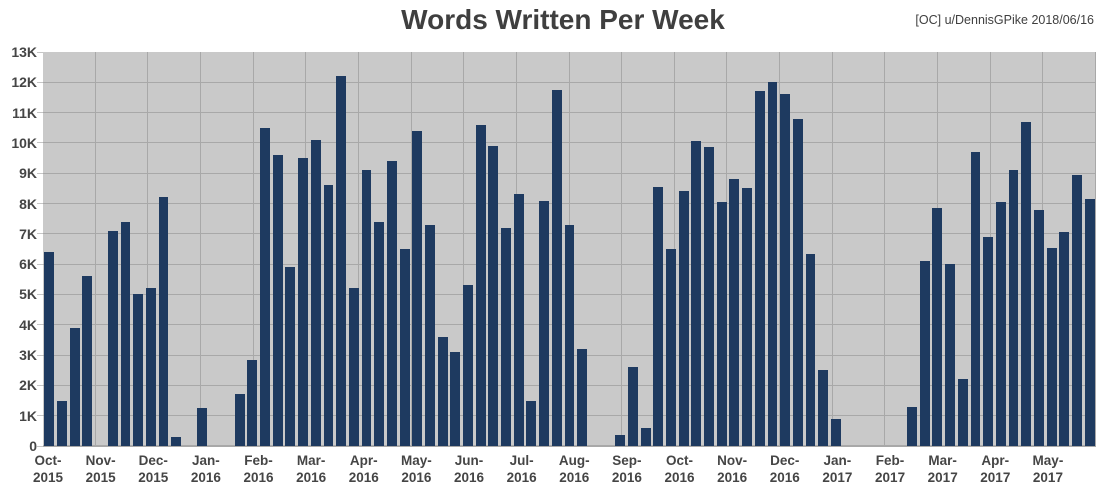 This screenshot has width=1100, height=503. Describe the element at coordinates (101, 470) in the screenshot. I see `x-tick-label: Nov- 2015` at that location.